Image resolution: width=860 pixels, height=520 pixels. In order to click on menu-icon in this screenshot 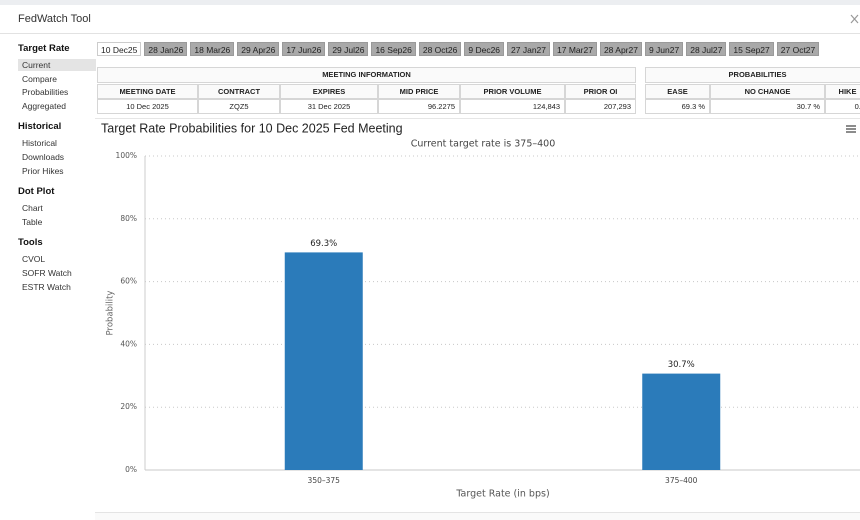, I will do `click(851, 129)`.